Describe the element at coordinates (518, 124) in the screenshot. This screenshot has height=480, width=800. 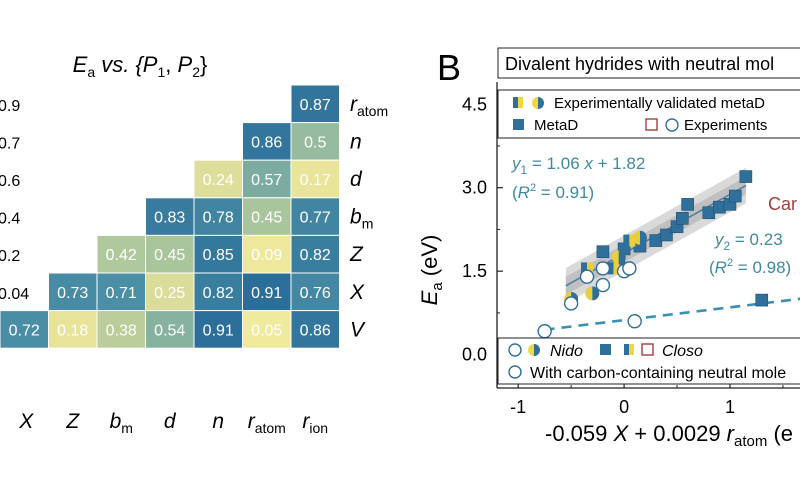
I see `legend-metad-icon` at that location.